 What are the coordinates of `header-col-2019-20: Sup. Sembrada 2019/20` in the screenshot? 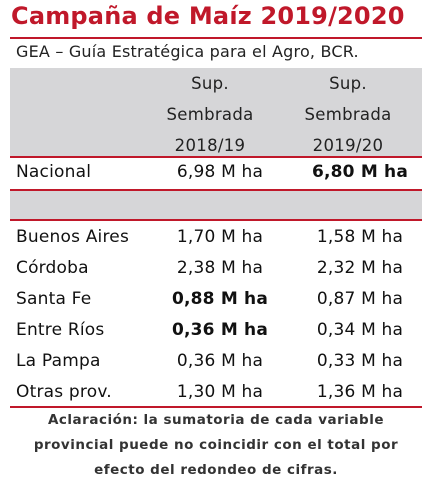 It's located at (348, 114).